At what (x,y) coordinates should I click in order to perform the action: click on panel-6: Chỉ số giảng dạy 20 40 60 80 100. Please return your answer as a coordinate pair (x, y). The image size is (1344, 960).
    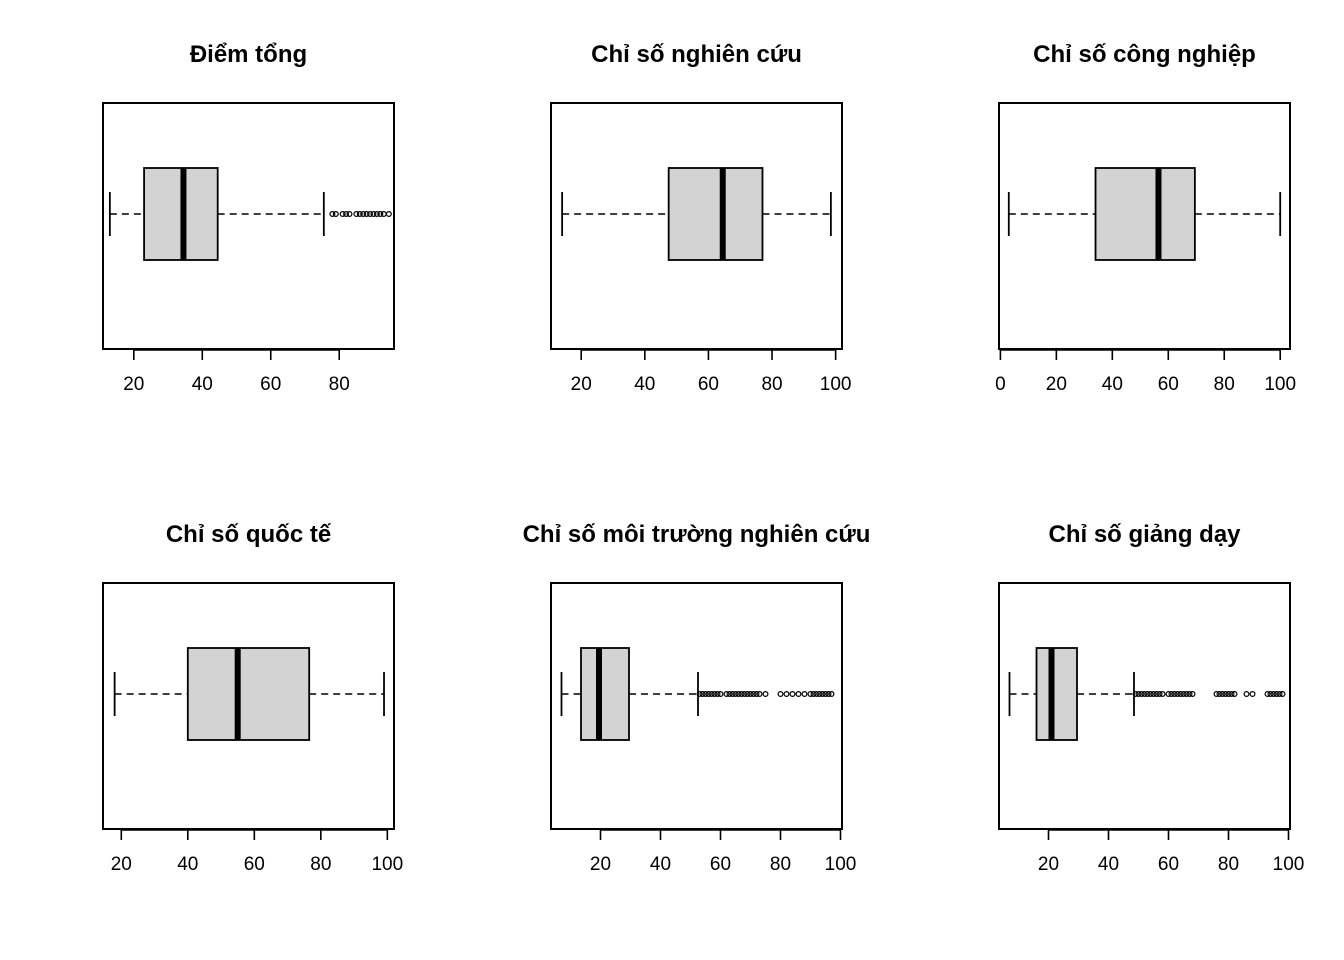
    Looking at the image, I should click on (1151, 698).